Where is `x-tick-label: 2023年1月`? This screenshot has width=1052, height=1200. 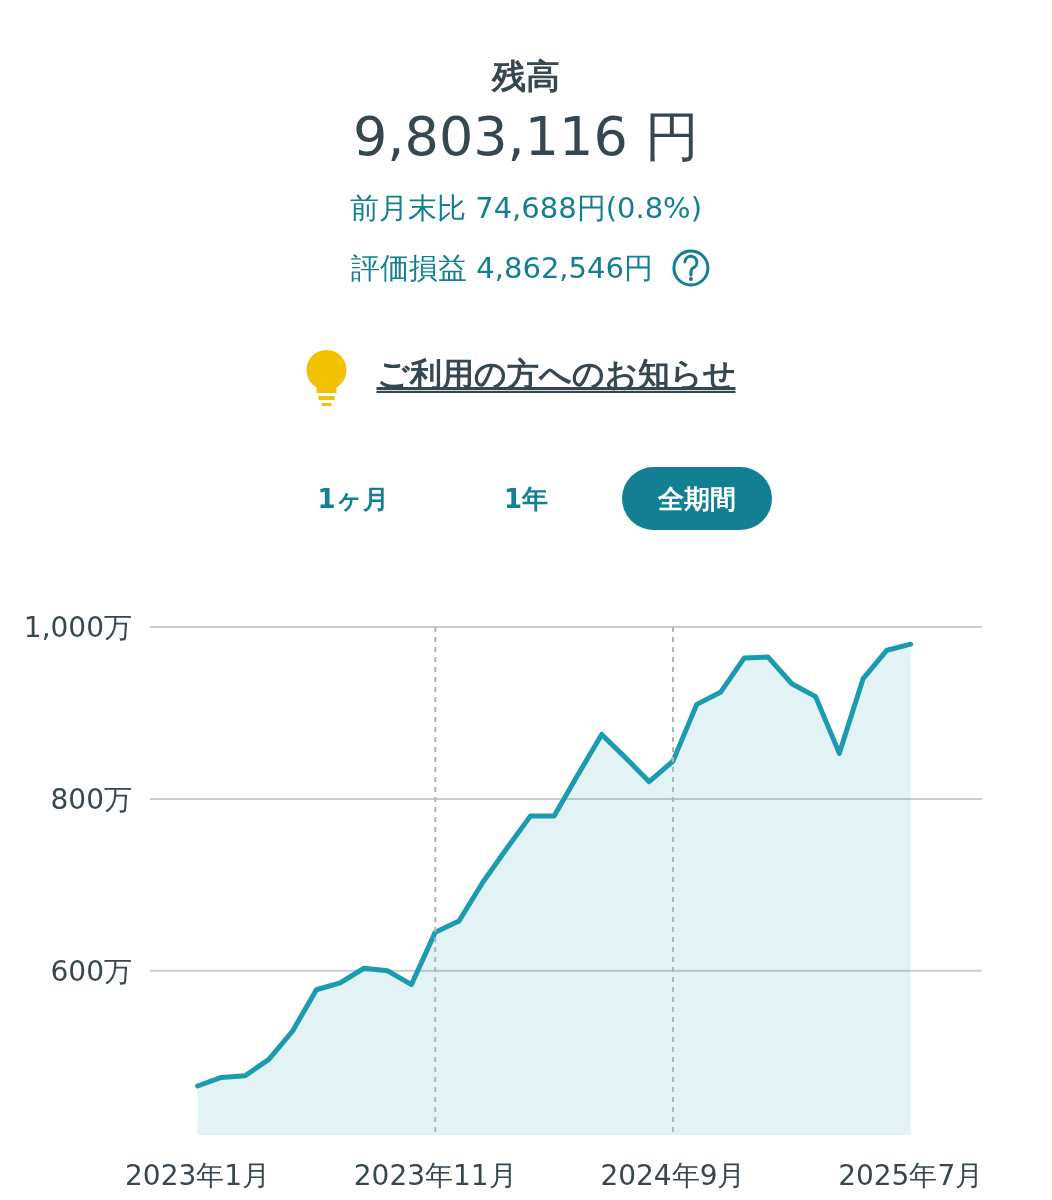
x-tick-label: 2023年1月 is located at coordinates (198, 1175).